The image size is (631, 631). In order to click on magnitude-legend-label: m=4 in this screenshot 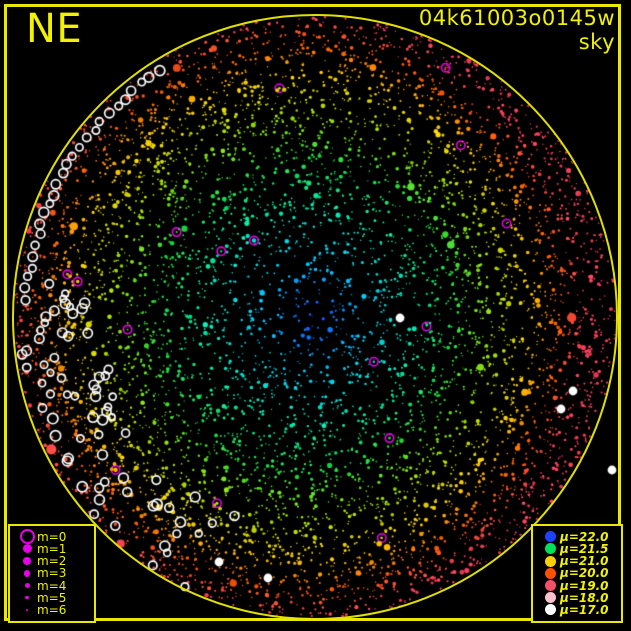, I will do `click(52, 585)`.